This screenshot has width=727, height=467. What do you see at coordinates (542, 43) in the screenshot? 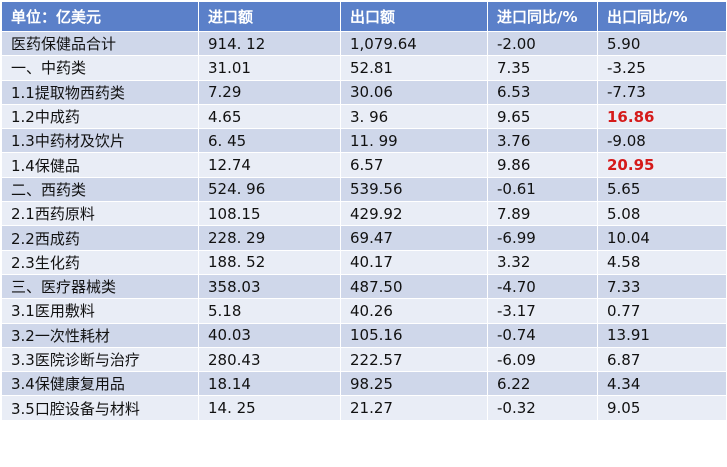
I see `row-import-yoy: -2.00` at bounding box center [542, 43].